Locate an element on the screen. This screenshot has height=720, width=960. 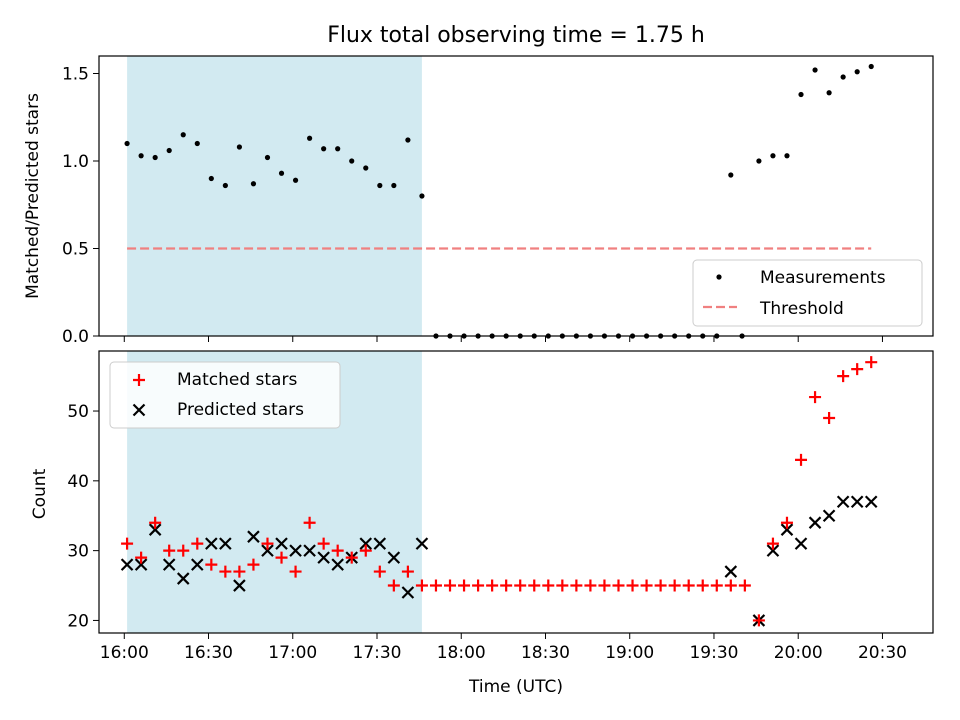
x-tick-label: 20:30 is located at coordinates (882, 653).